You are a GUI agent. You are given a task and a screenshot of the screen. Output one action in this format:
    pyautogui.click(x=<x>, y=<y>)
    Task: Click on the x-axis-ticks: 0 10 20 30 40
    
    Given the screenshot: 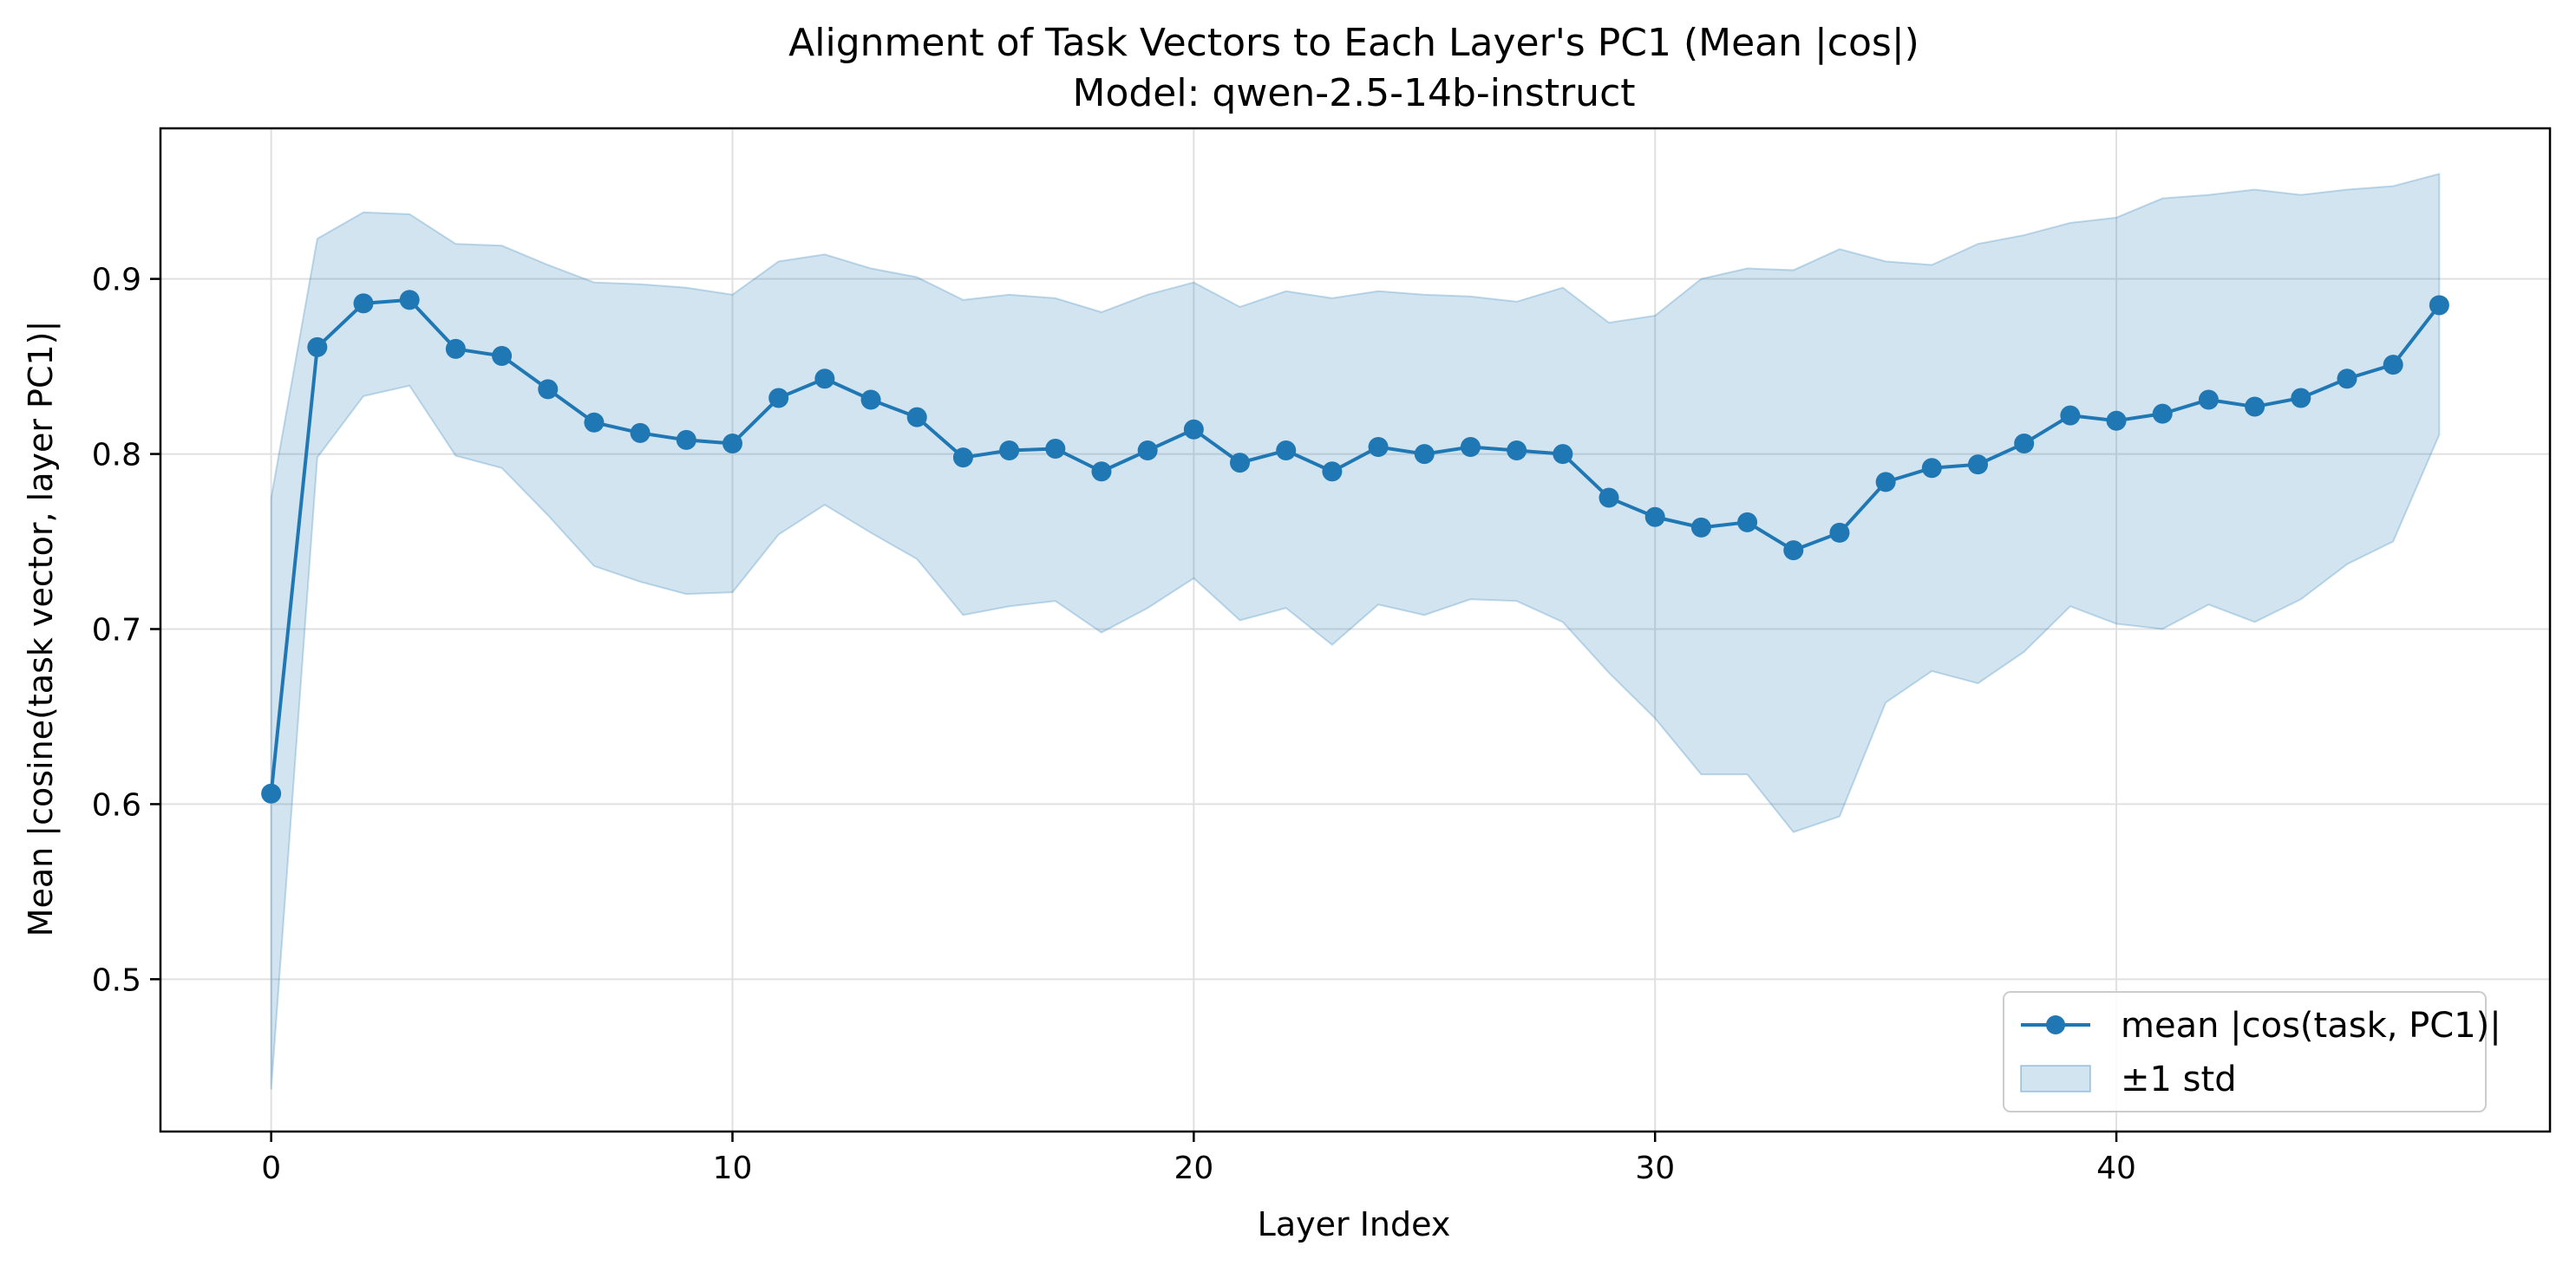 What is the action you would take?
    pyautogui.click(x=1198, y=1159)
    